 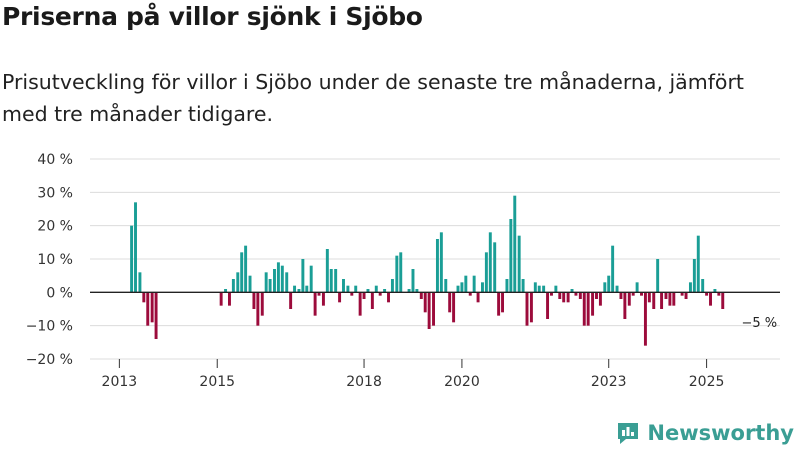 What do you see at coordinates (55, 227) in the screenshot?
I see `y-tick-label: 20 %` at bounding box center [55, 227].